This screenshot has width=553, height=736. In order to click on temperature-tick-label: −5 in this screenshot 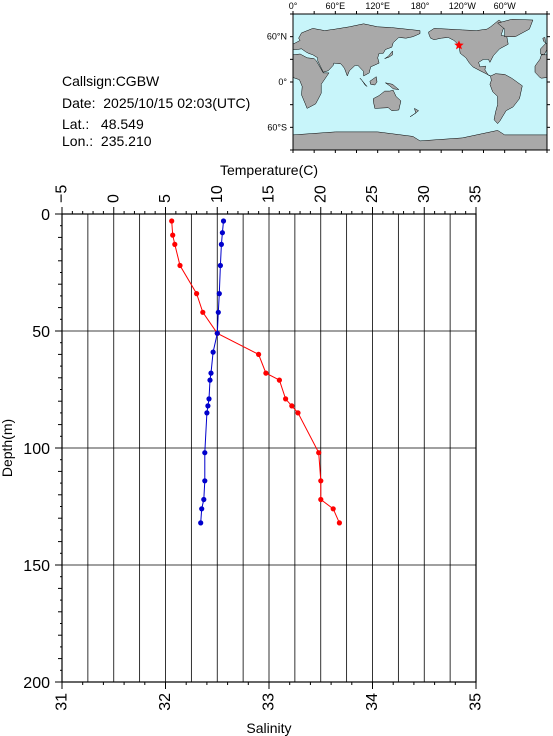, I will do `click(62, 194)`.